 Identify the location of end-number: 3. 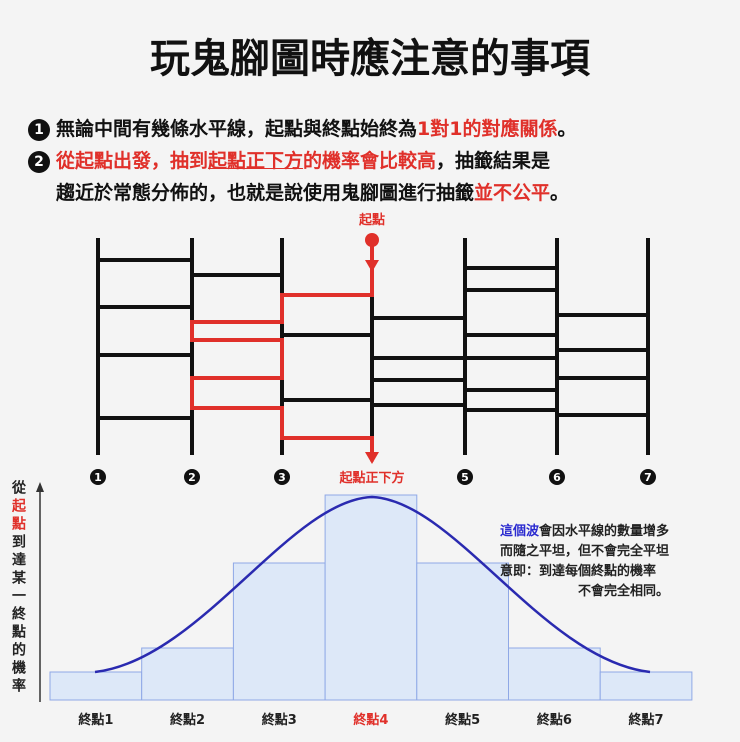
(282, 477).